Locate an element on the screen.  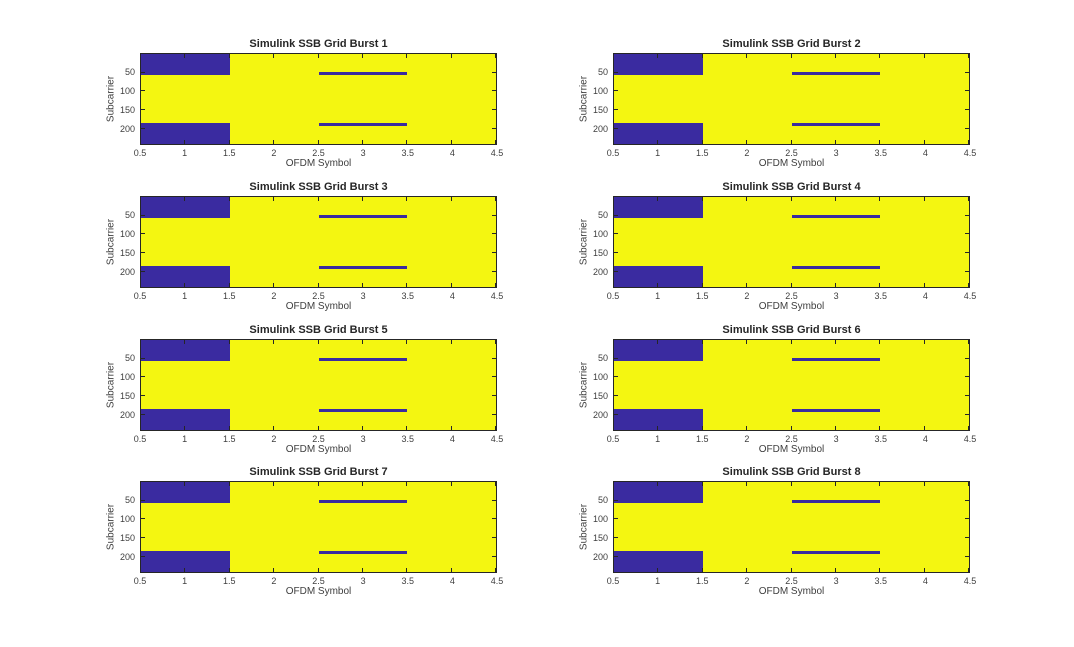
y-tick-label: 150 is located at coordinates (127, 538).